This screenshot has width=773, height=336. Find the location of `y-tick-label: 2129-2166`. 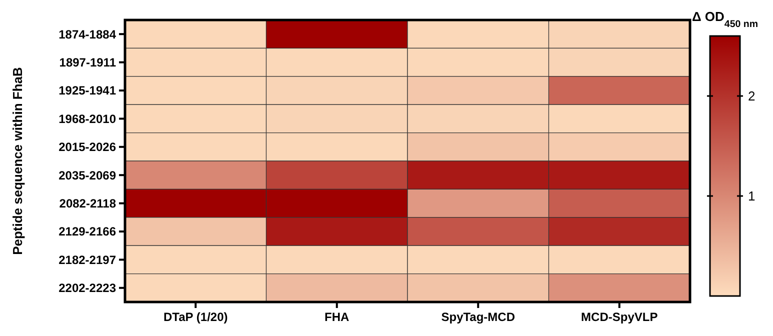

y-tick-label: 2129-2166 is located at coordinates (87, 231).